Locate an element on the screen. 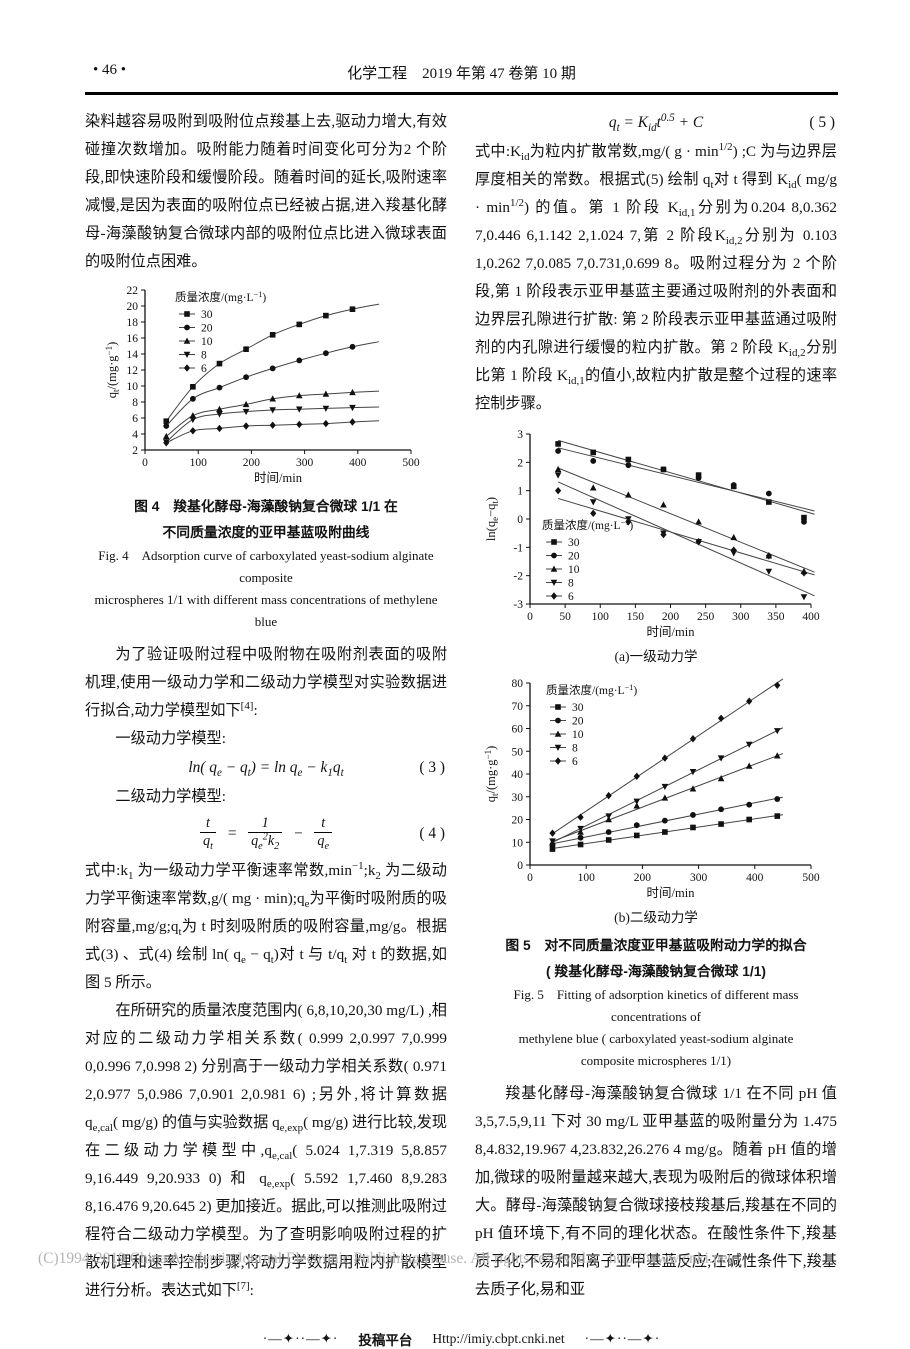 This screenshot has width=910, height=1349. fraction: 1 qe2k2 is located at coordinates (265, 833).